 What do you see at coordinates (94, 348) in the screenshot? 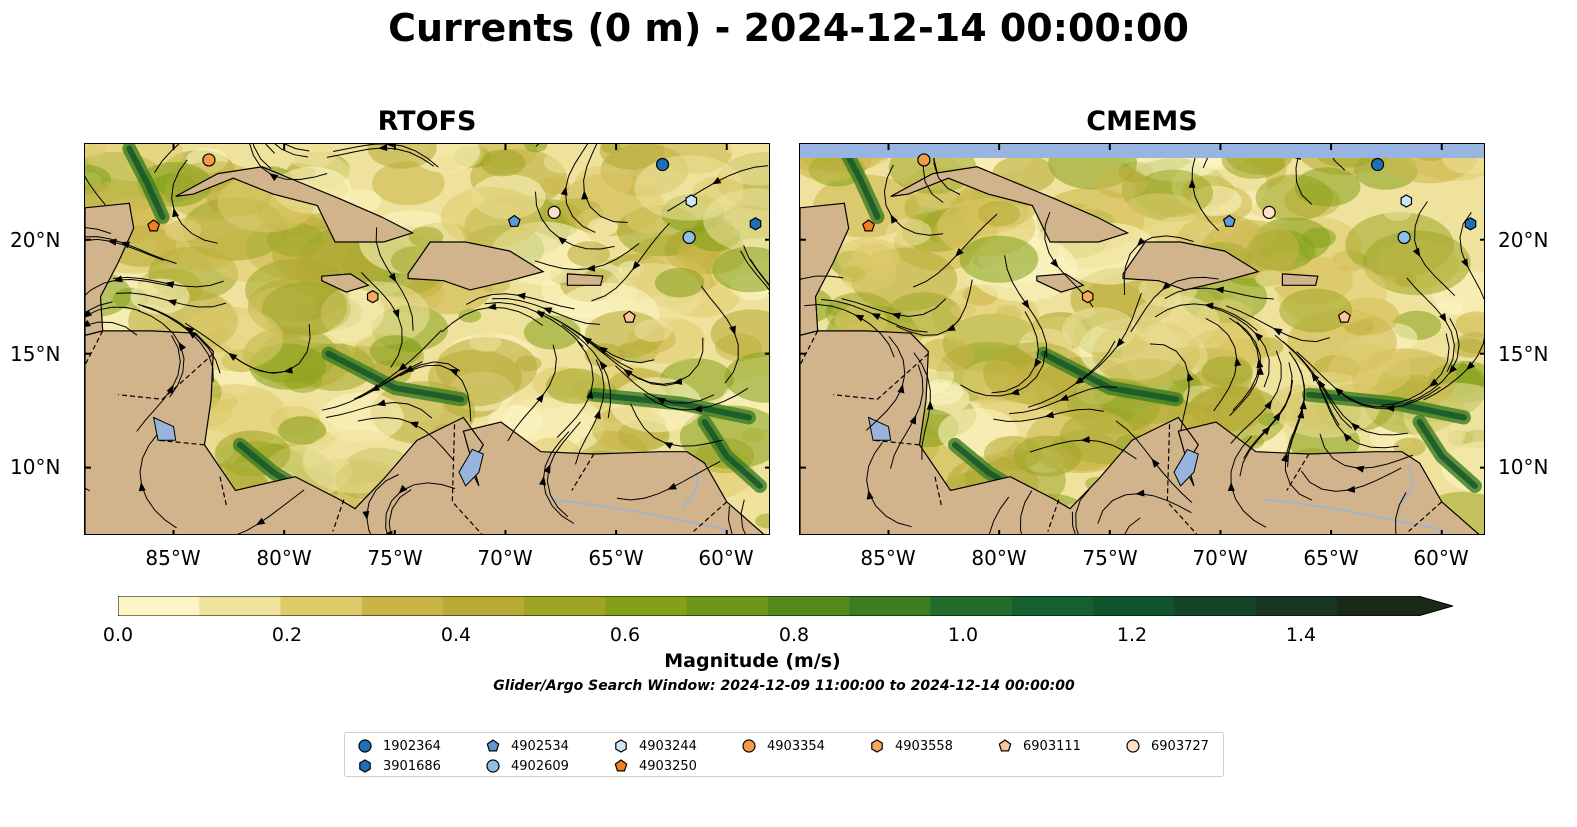
I see `border-line` at bounding box center [94, 348].